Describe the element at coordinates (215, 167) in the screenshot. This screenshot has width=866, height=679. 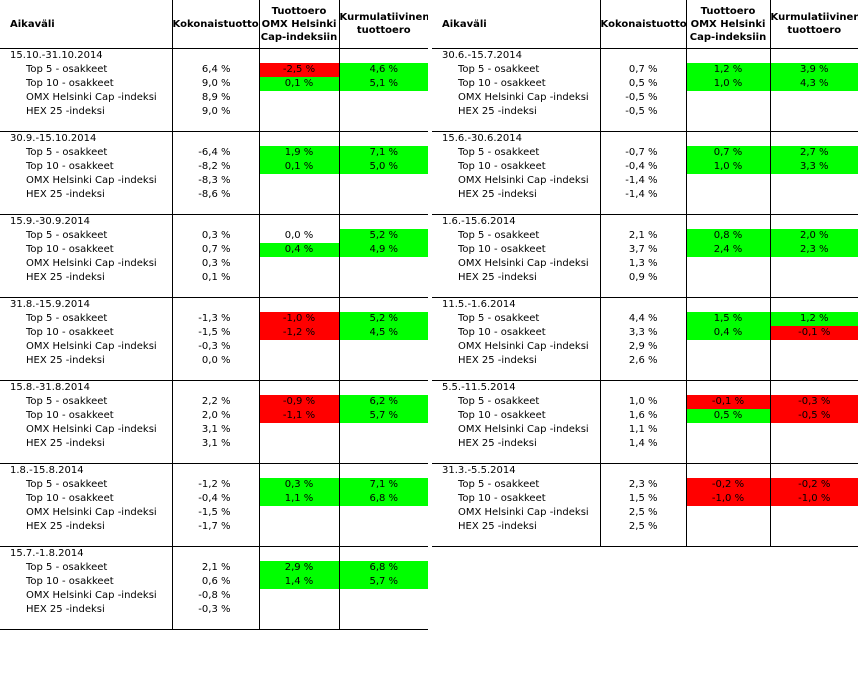
I see `total-return: -8,2 %` at that location.